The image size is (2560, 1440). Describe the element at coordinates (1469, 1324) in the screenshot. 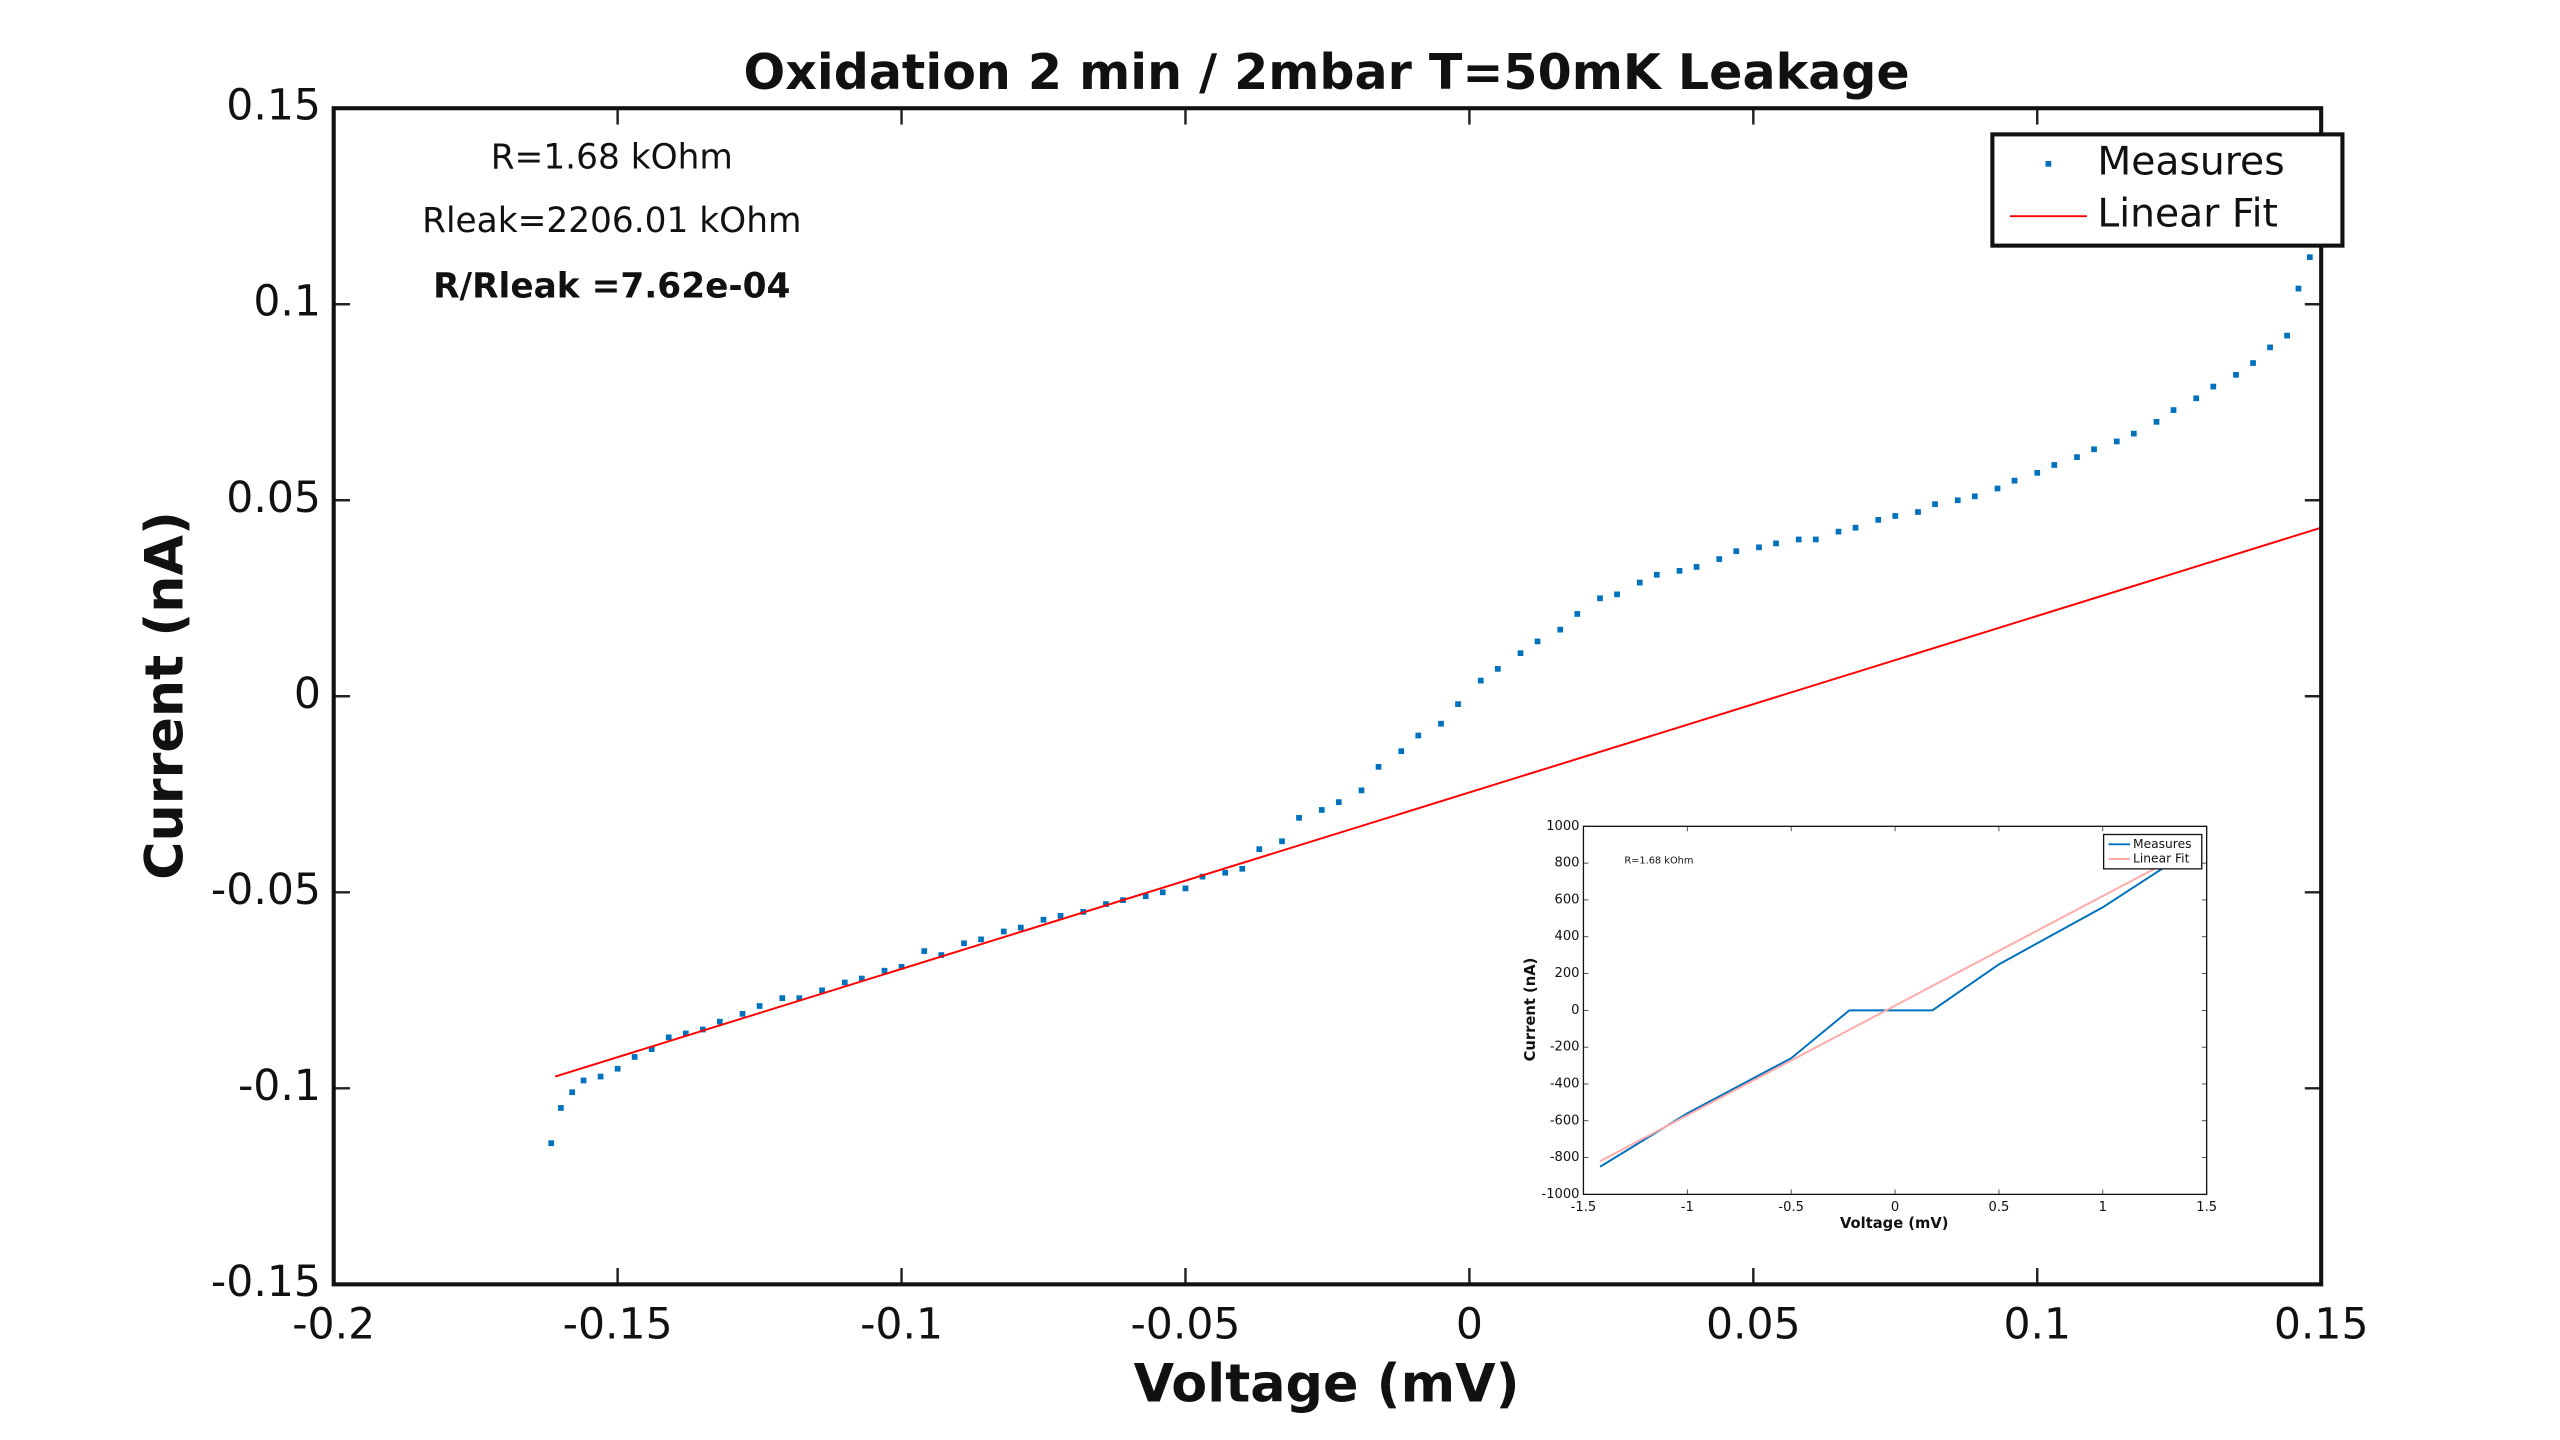

I see `x-tick-label: 0` at that location.